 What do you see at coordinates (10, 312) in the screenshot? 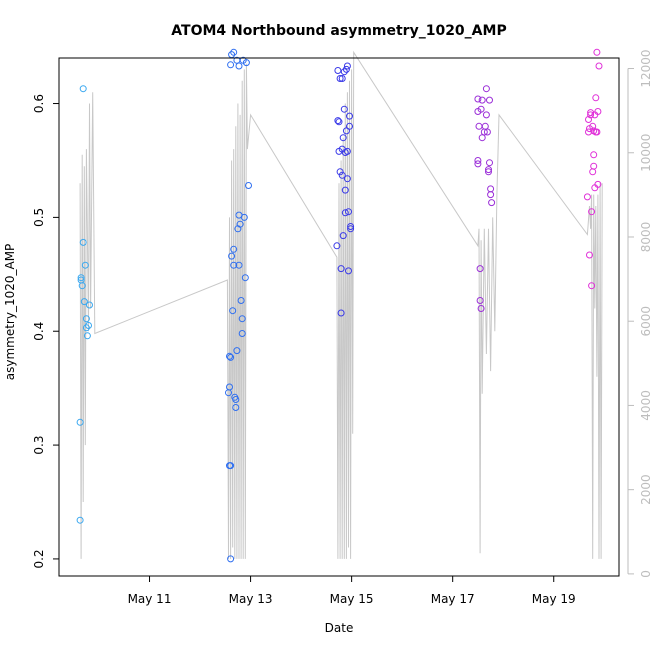
I see `y-axis-label: asymmetry_1020_AMP` at bounding box center [10, 312].